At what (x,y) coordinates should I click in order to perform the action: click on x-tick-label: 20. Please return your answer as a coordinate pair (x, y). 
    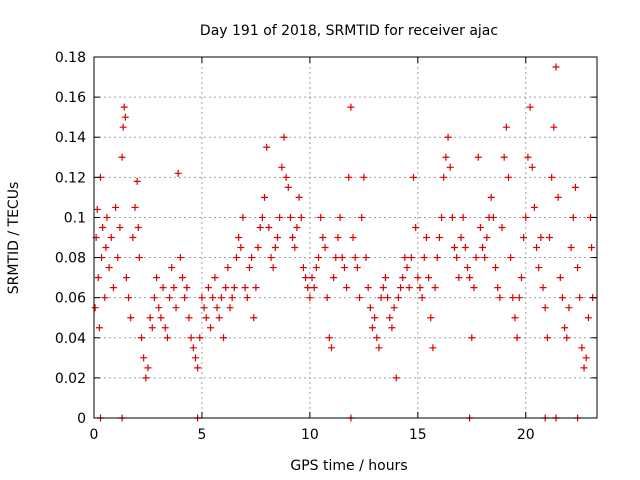
    Looking at the image, I should click on (526, 435).